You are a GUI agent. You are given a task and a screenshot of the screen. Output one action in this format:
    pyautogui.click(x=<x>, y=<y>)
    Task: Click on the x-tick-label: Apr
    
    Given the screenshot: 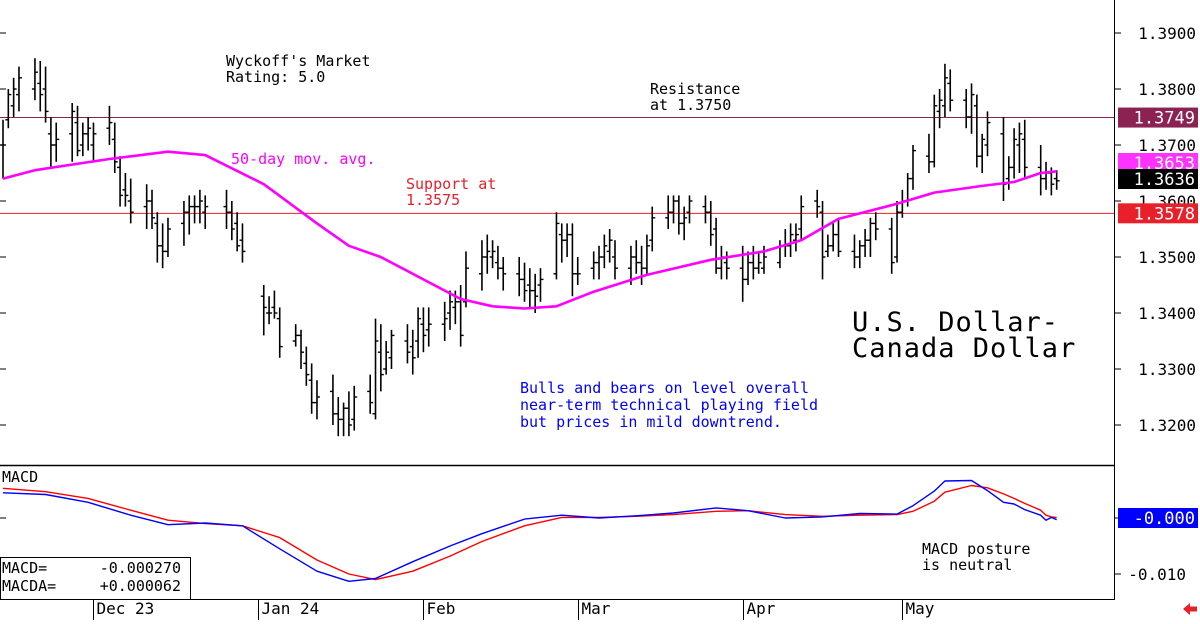 What is the action you would take?
    pyautogui.click(x=761, y=608)
    